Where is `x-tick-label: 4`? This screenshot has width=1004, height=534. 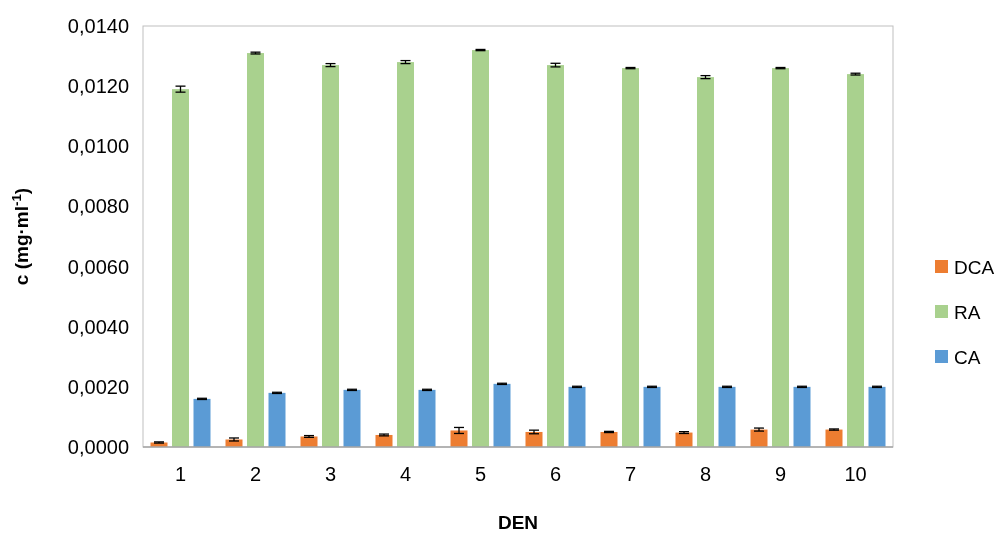
x-tick-label: 4 is located at coordinates (405, 474).